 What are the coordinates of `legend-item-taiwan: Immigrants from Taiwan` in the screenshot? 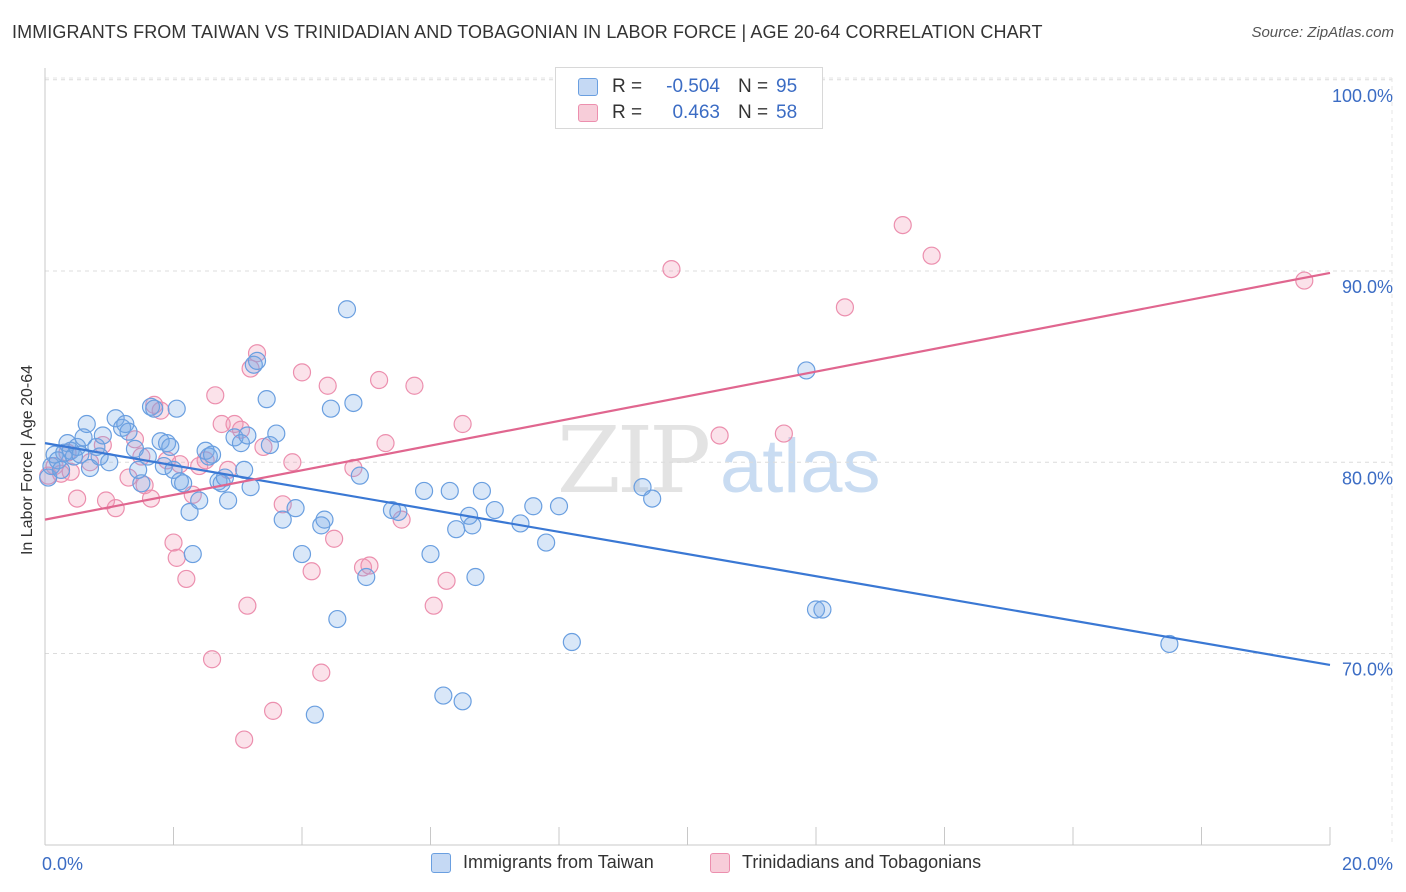 It's located at (542, 862).